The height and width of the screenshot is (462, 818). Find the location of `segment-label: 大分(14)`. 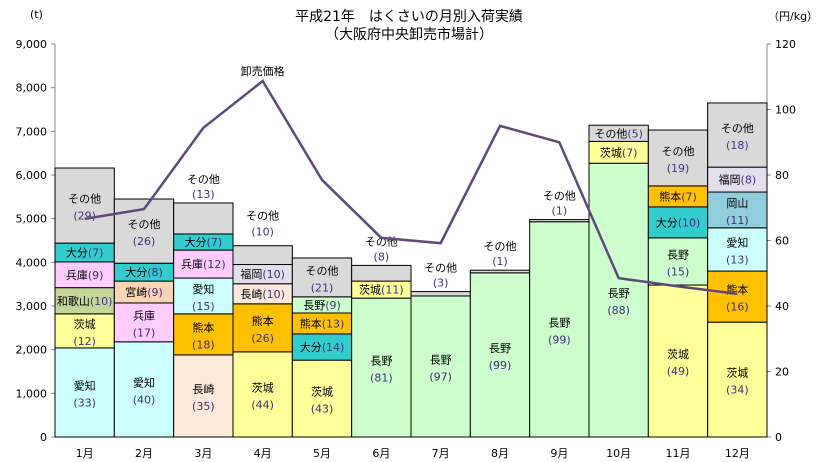

segment-label: 大分(14) is located at coordinates (322, 347).